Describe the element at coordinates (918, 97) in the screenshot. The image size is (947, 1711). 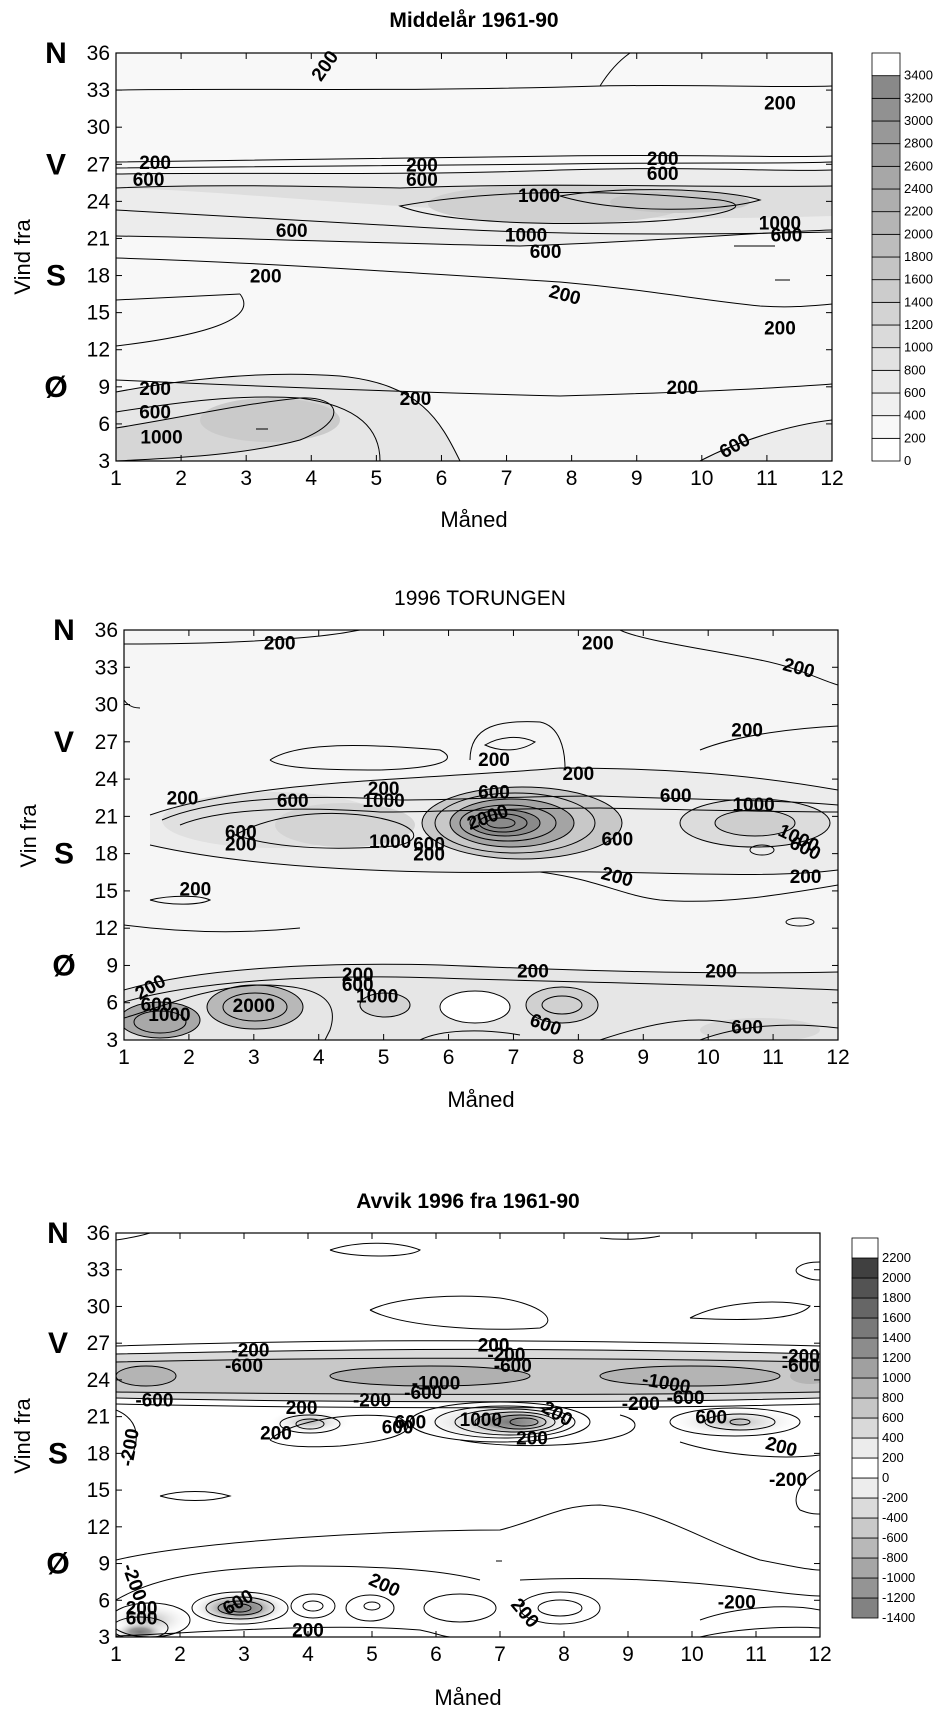
I see `colorbar-label: 3200` at that location.